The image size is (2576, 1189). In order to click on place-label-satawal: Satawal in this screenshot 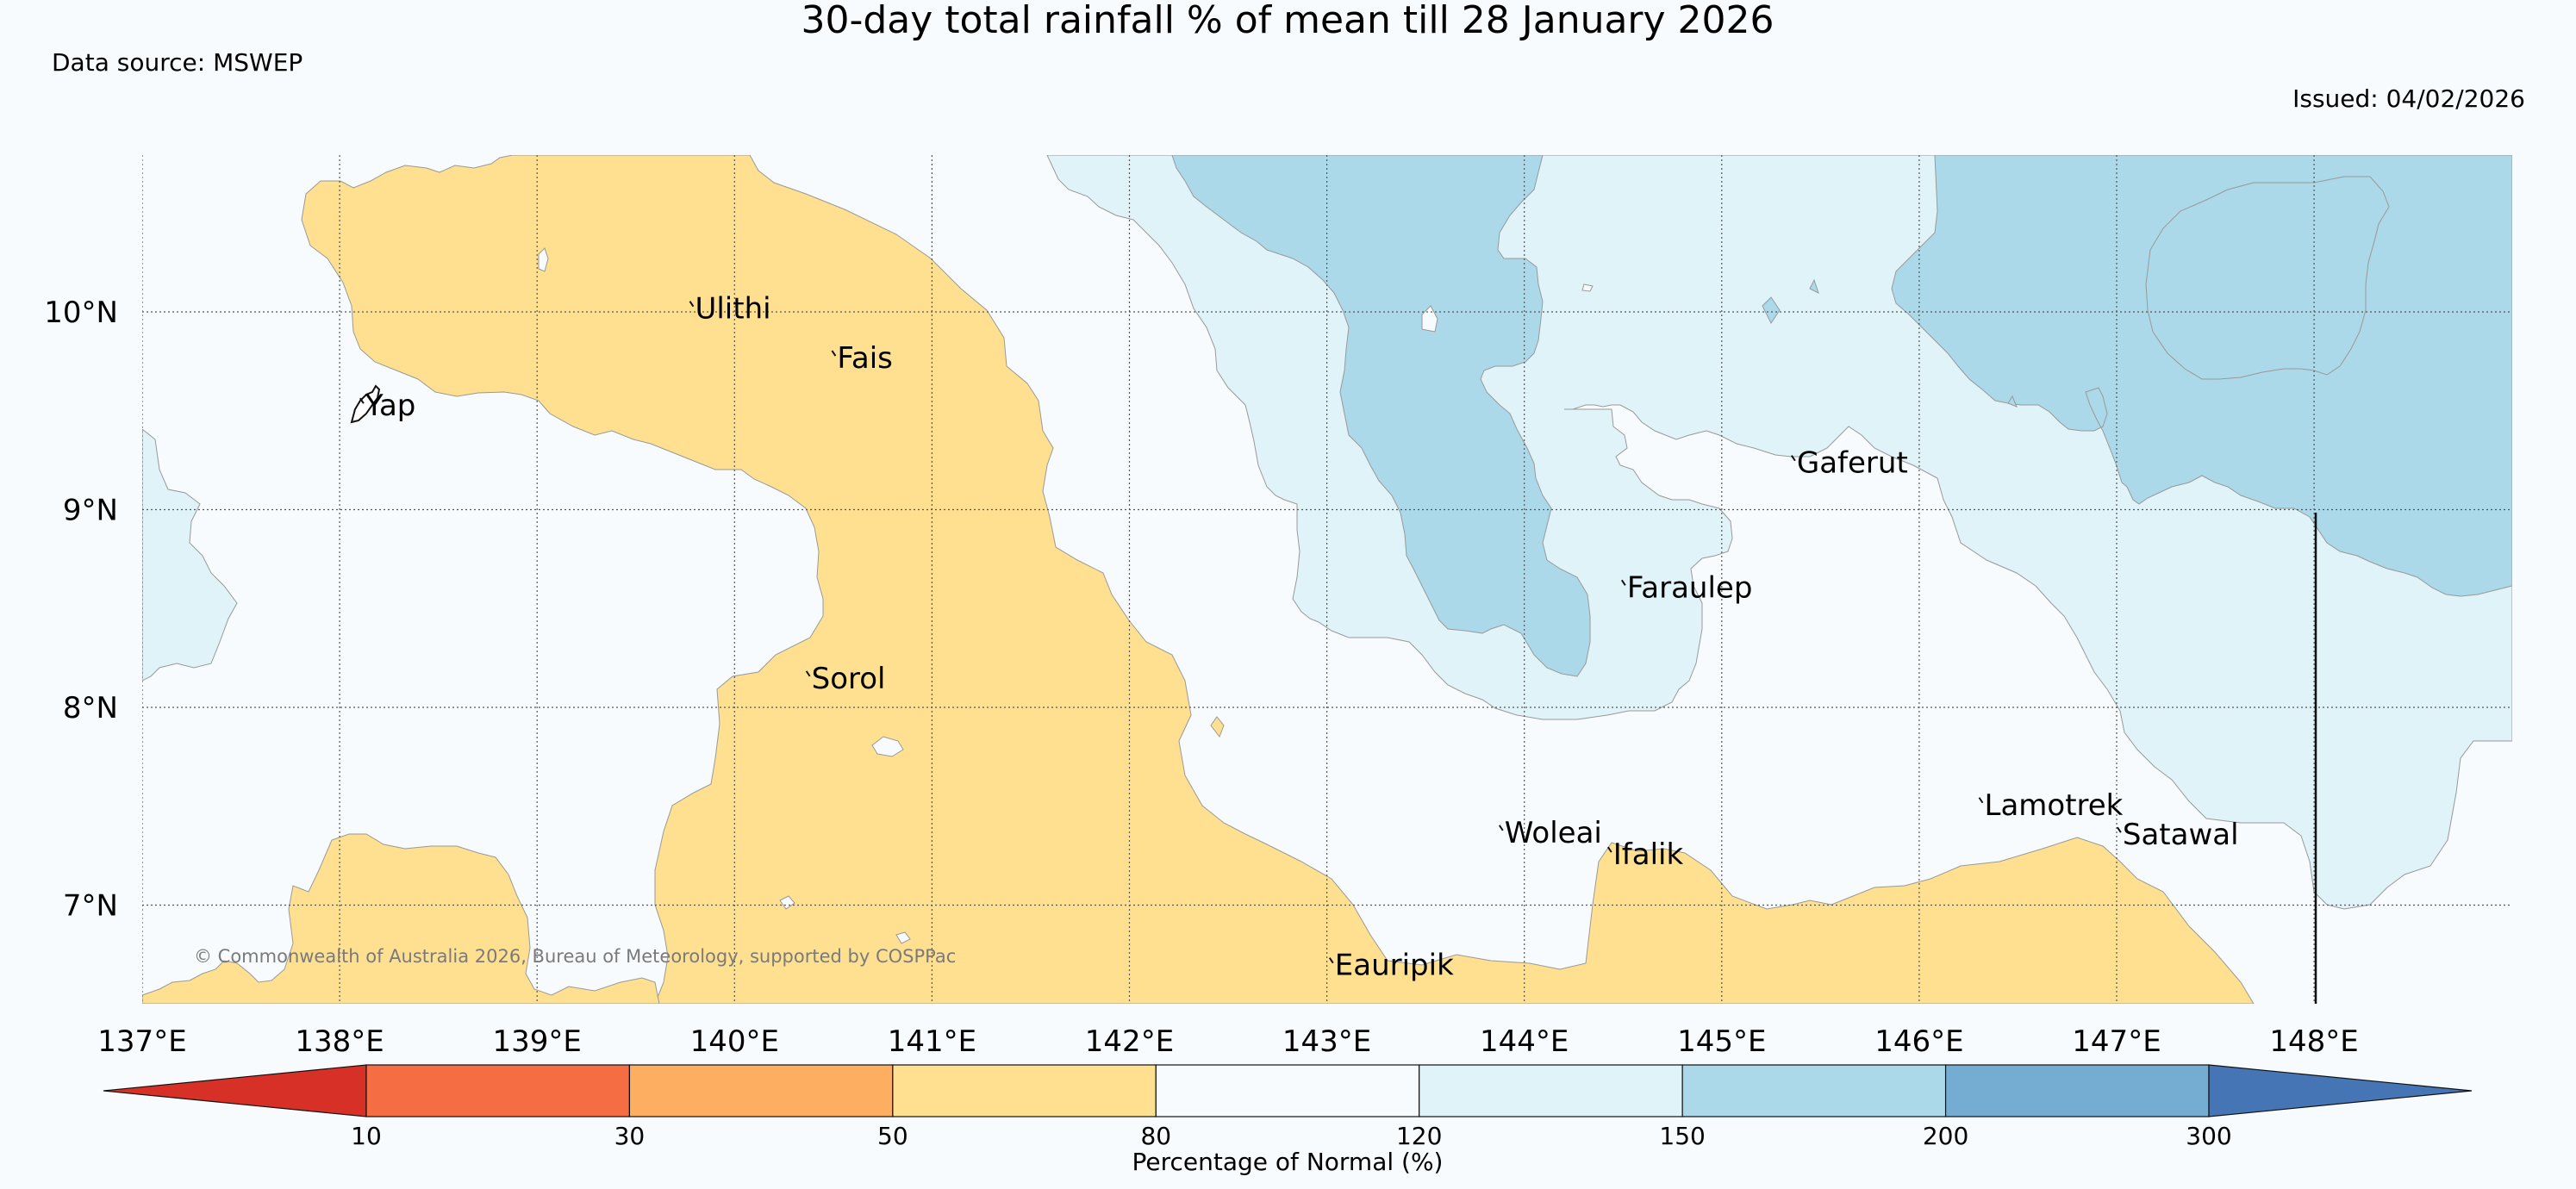, I will do `click(2181, 835)`.